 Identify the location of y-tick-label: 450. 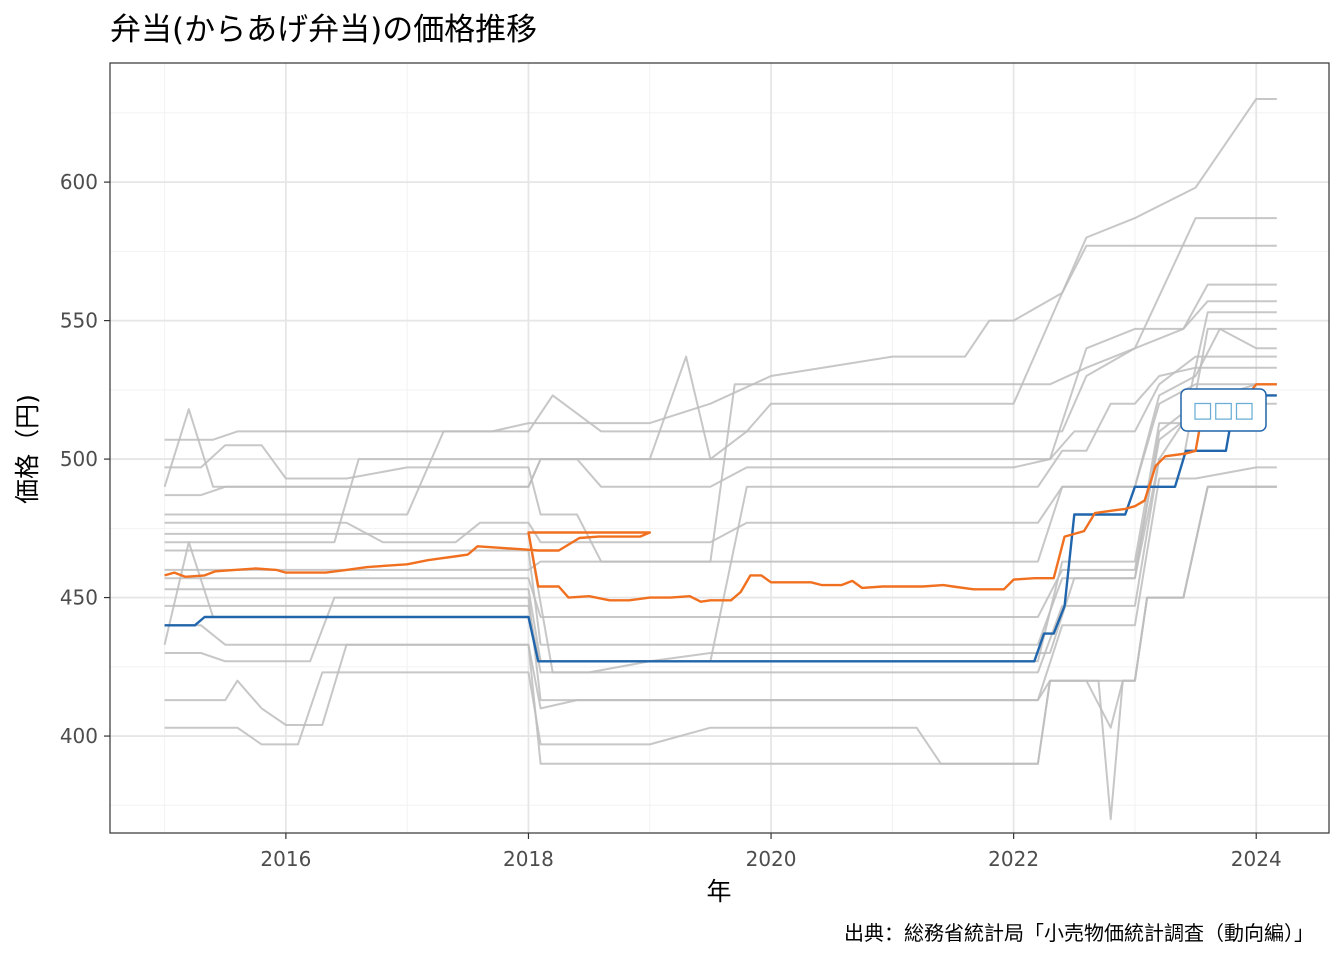
(79, 598).